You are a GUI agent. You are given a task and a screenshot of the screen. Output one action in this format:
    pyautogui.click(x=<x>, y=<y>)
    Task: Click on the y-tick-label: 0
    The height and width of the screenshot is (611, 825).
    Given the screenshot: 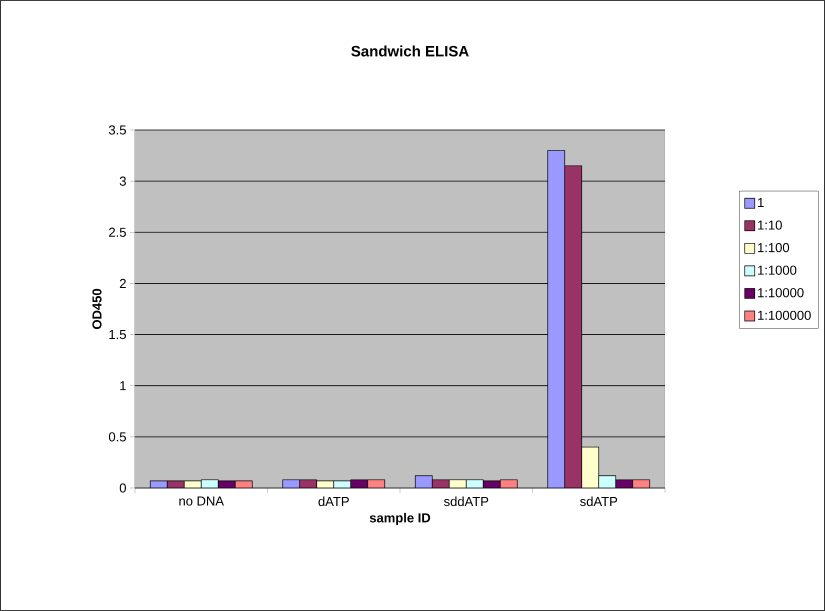 What is the action you would take?
    pyautogui.click(x=123, y=488)
    